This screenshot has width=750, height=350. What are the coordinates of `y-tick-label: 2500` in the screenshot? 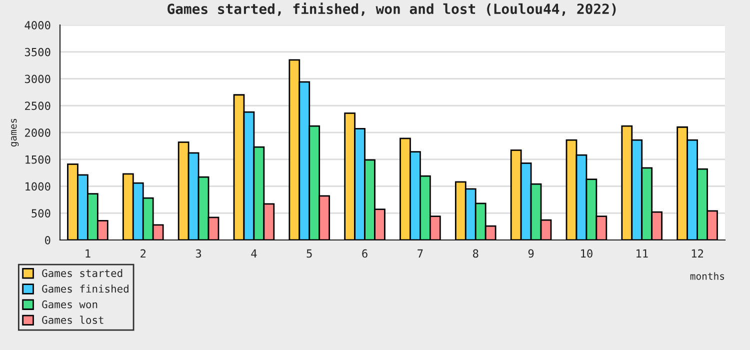 It's located at (37, 106).